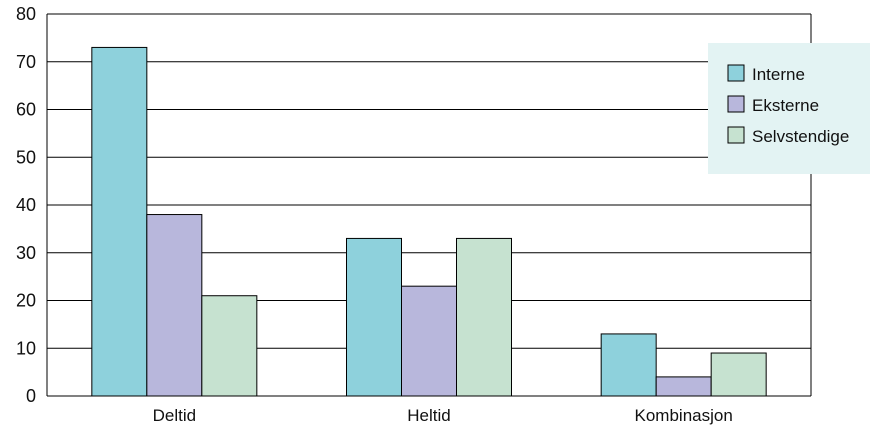  What do you see at coordinates (800, 136) in the screenshot?
I see `legend-label-selvstendige: Selvstendige` at bounding box center [800, 136].